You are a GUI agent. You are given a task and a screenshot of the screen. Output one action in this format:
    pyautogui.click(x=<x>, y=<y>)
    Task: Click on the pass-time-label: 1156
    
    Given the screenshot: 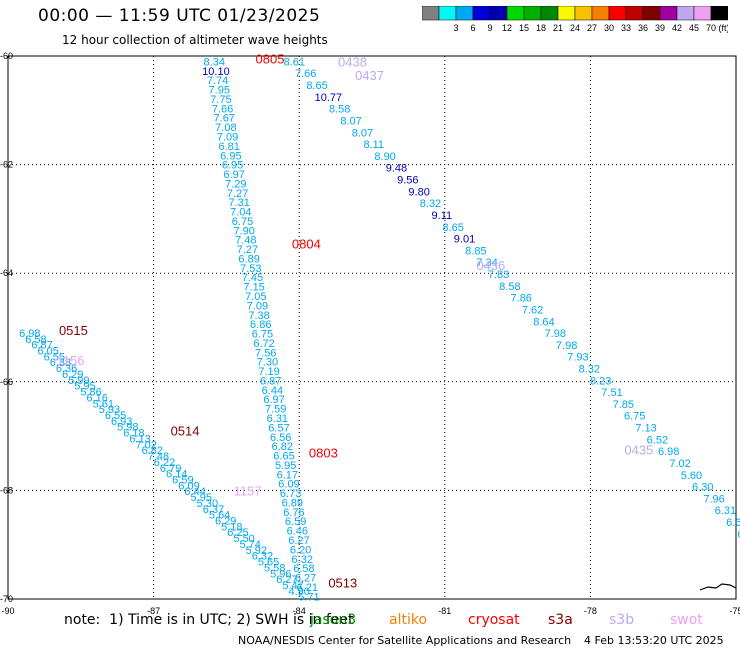 What is the action you would take?
    pyautogui.click(x=71, y=360)
    